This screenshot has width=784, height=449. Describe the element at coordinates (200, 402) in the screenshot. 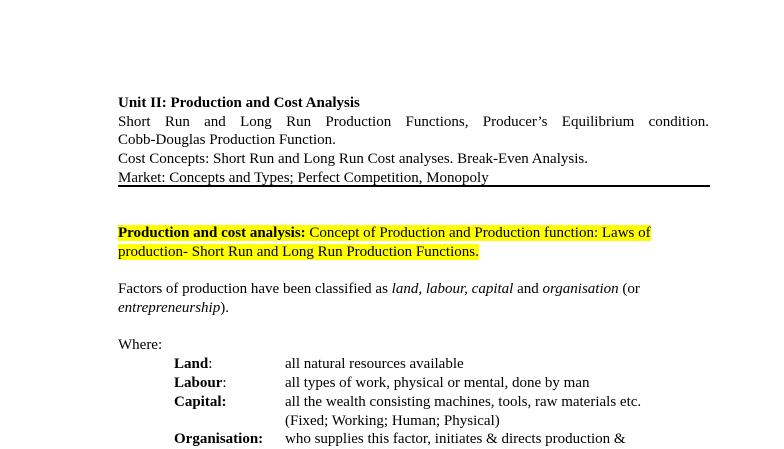

I see `term: Capital:` at that location.